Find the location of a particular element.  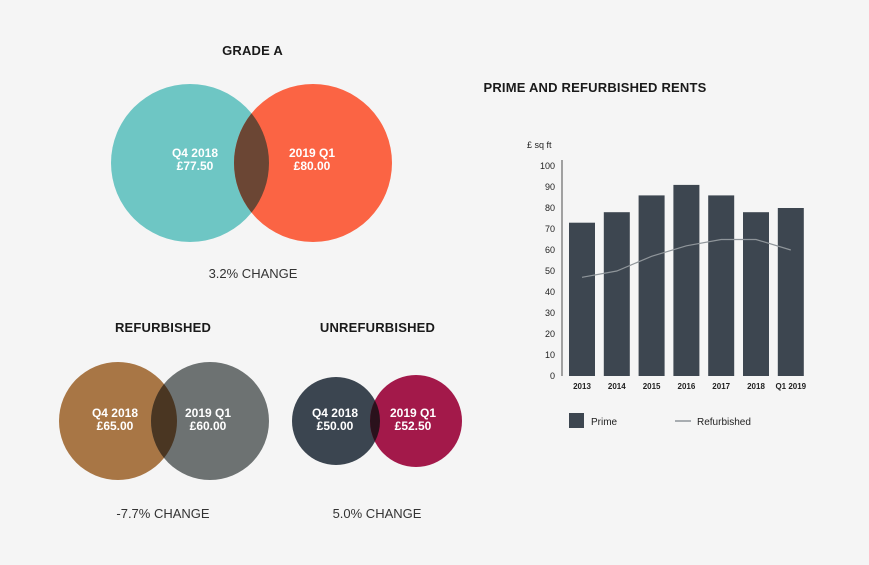

grade-a-right-circle is located at coordinates (313, 163).